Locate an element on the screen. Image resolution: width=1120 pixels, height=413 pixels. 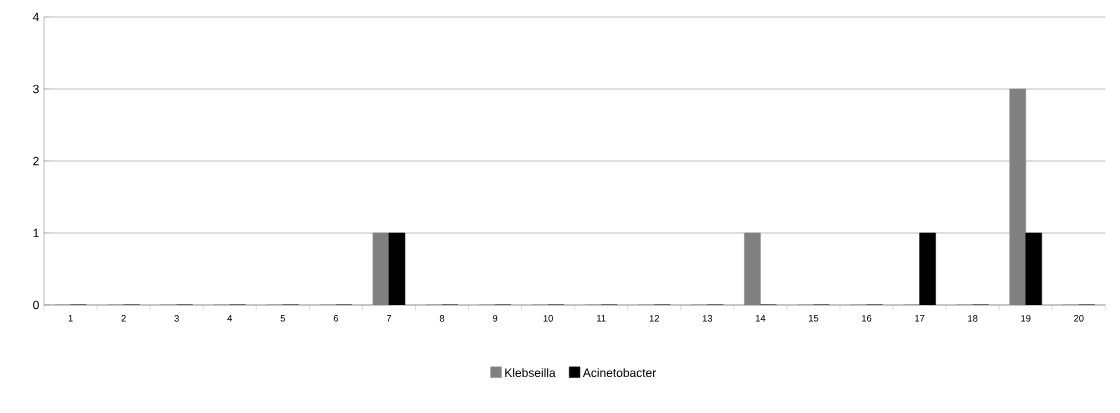
x-tick-label: 16 is located at coordinates (867, 318).